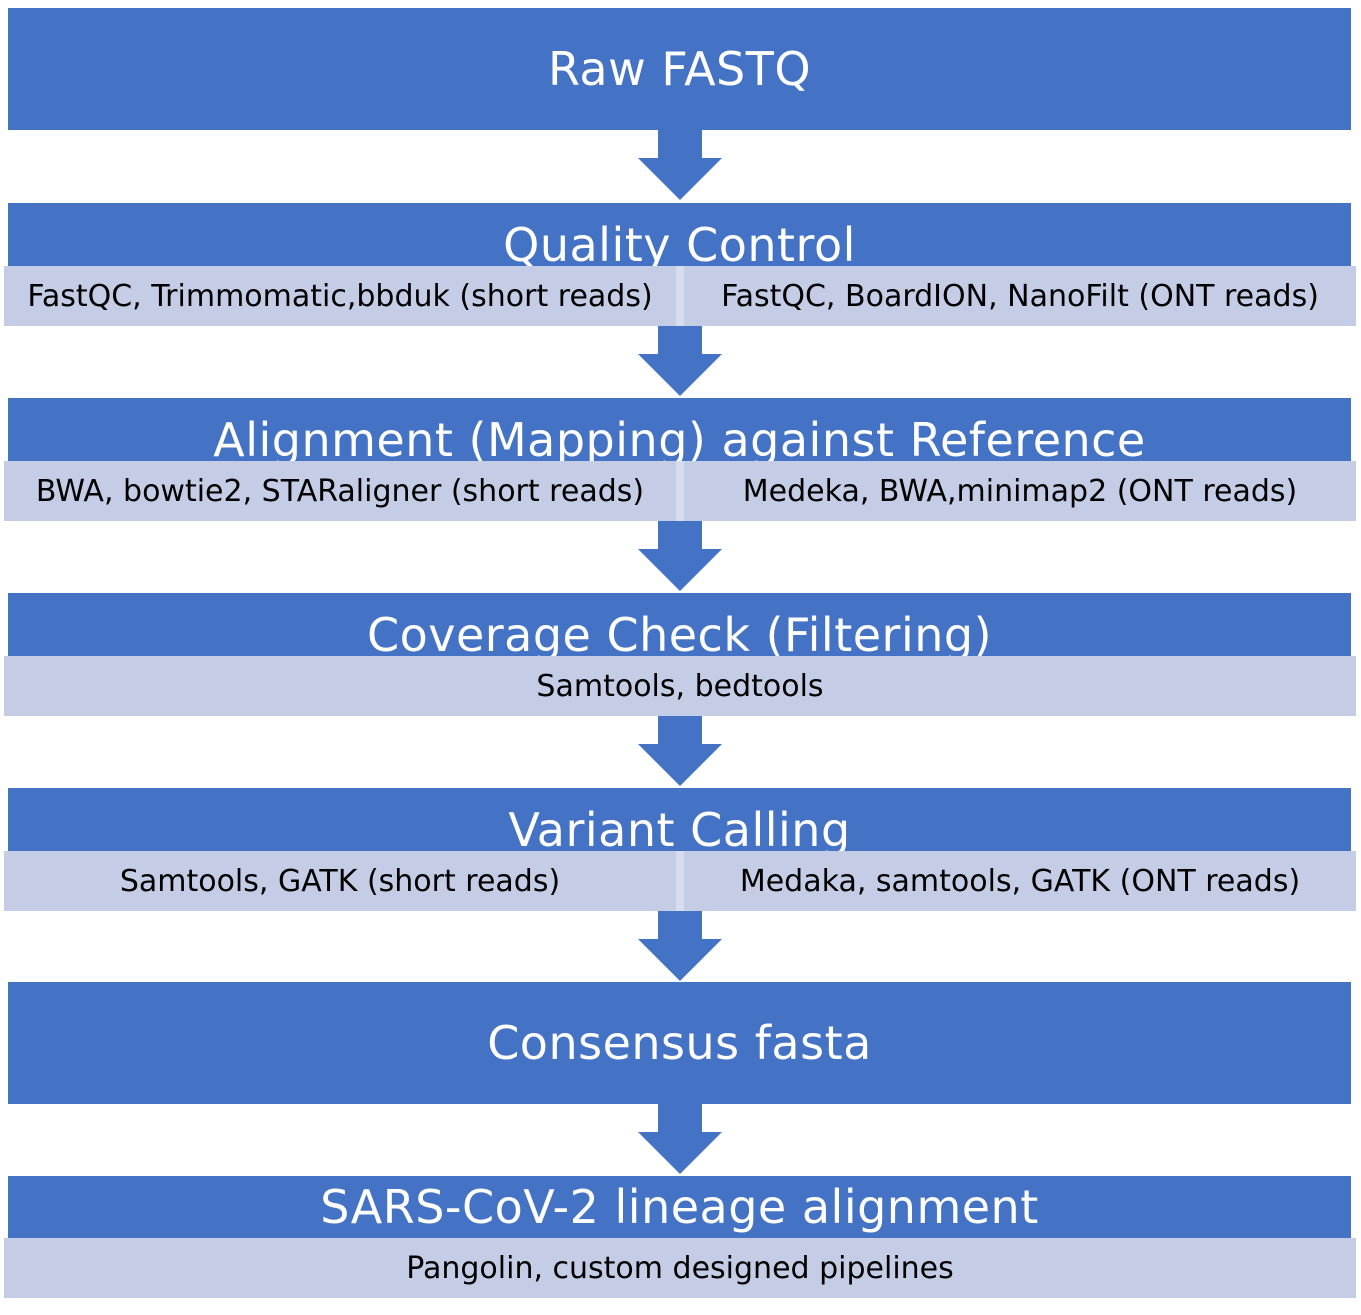 The width and height of the screenshot is (1361, 1315). I want to click on step-title: Consensus fasta, so click(679, 1043).